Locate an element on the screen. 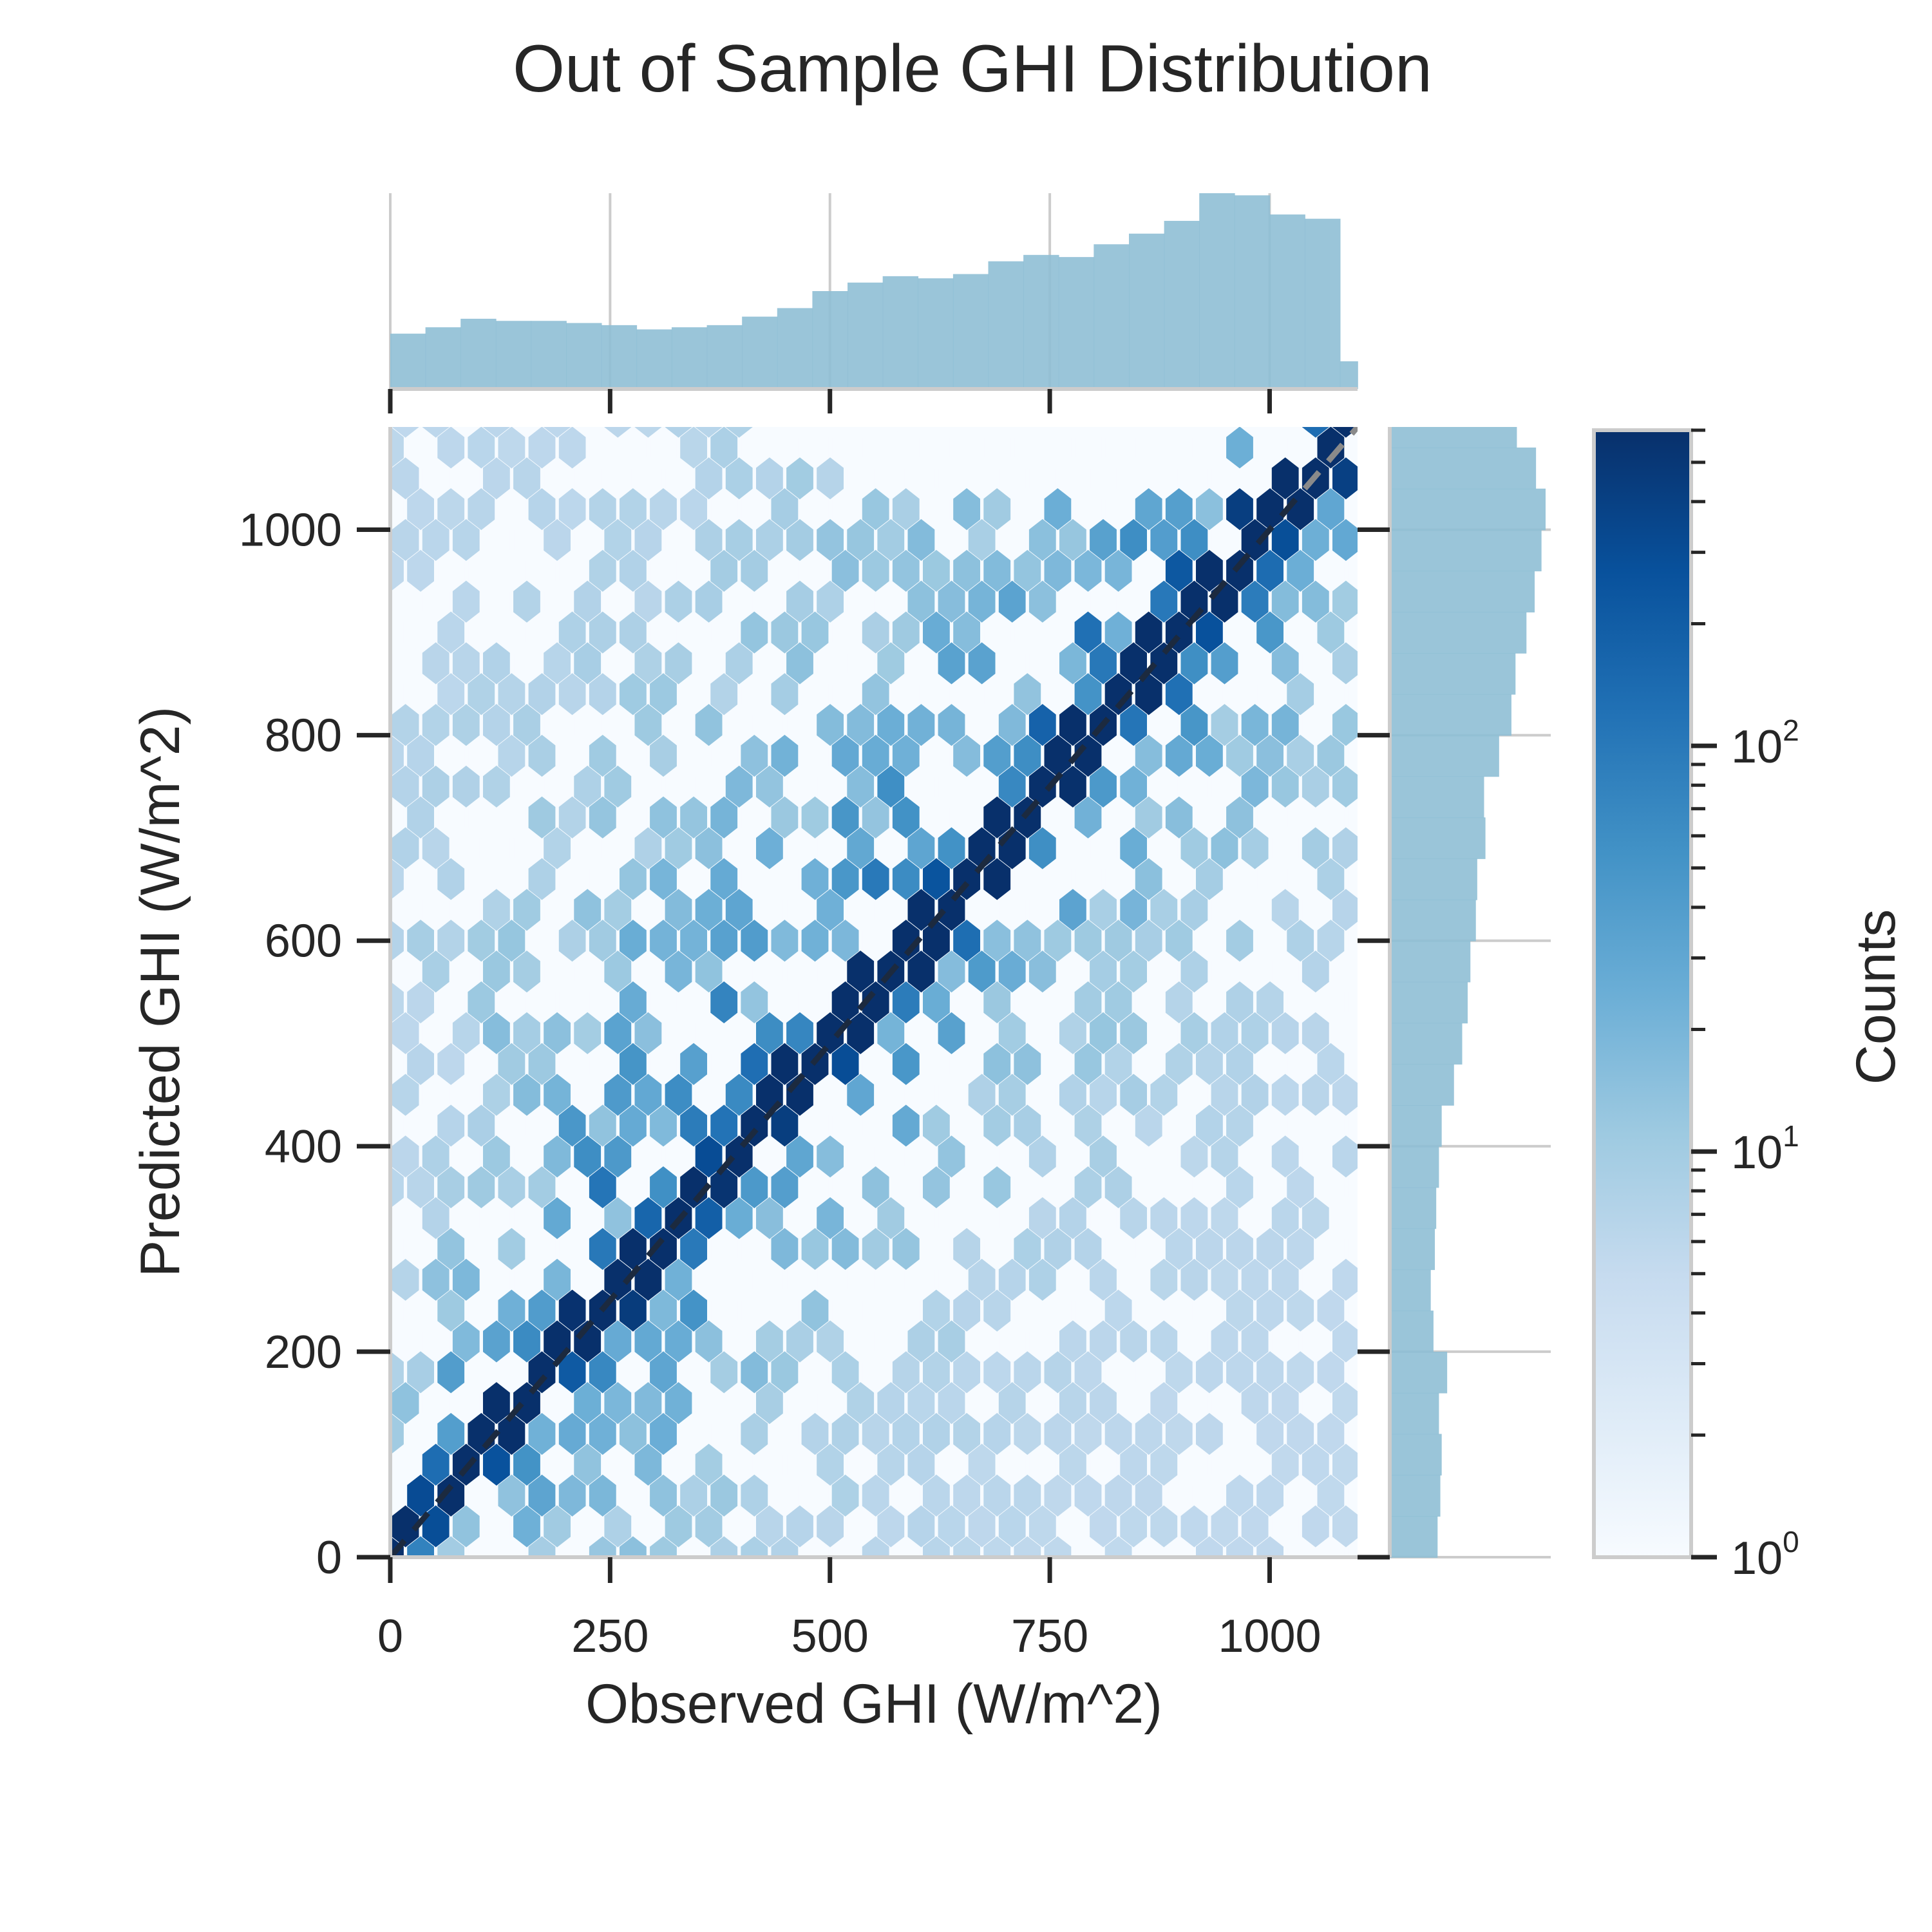  colorbar-label: Counts is located at coordinates (1876, 997).